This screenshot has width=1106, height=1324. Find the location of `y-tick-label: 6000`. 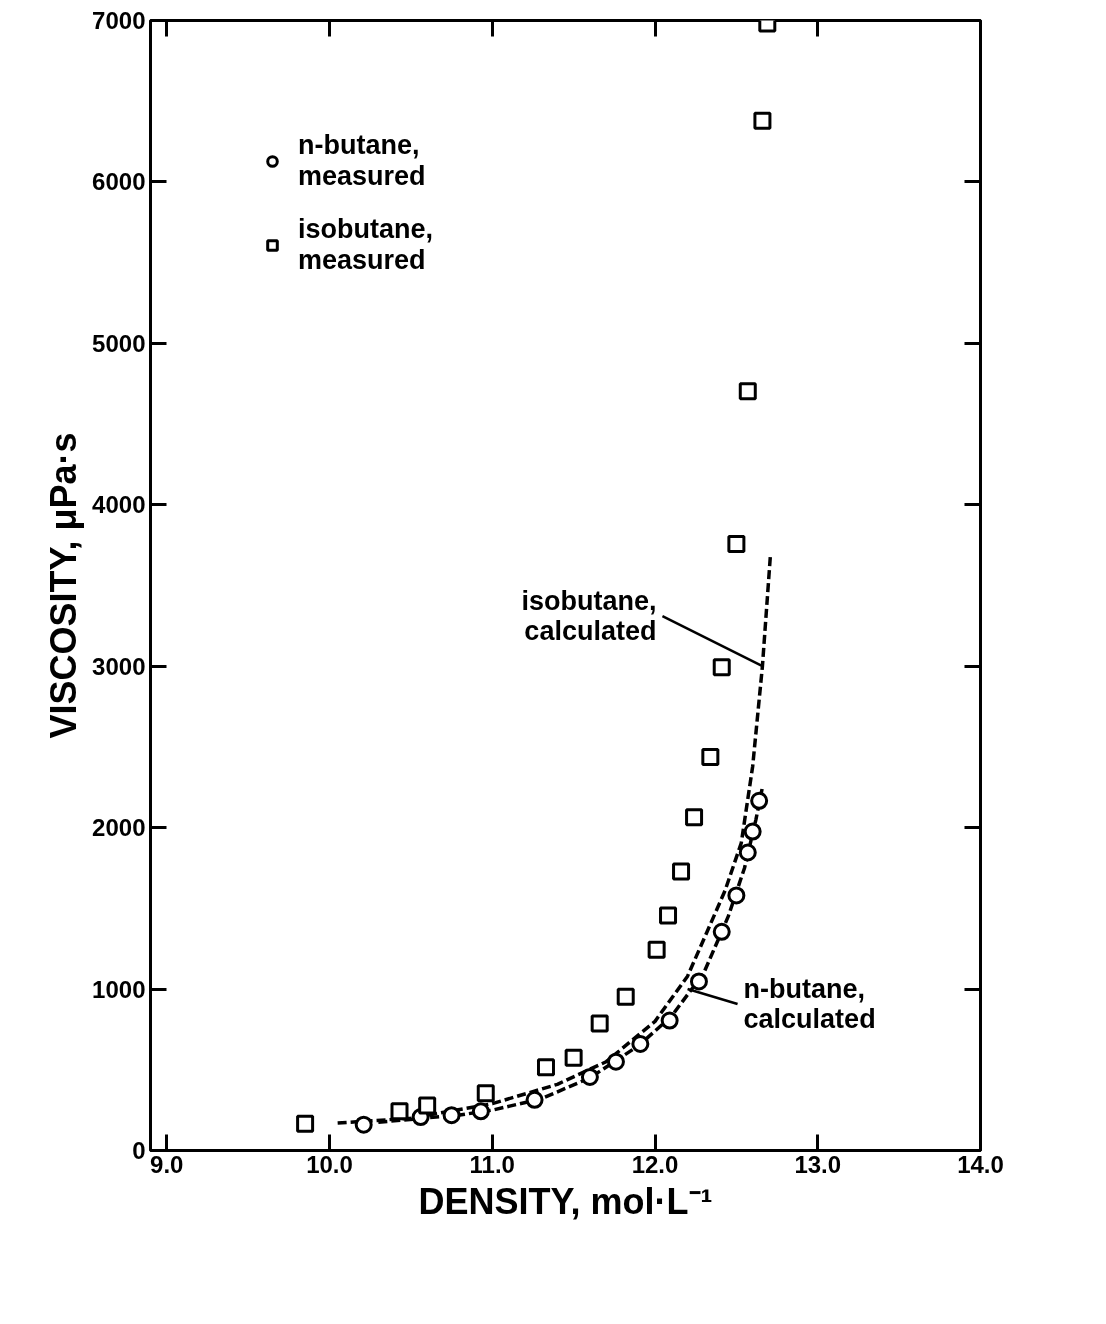

y-tick-label: 6000 is located at coordinates (119, 182).